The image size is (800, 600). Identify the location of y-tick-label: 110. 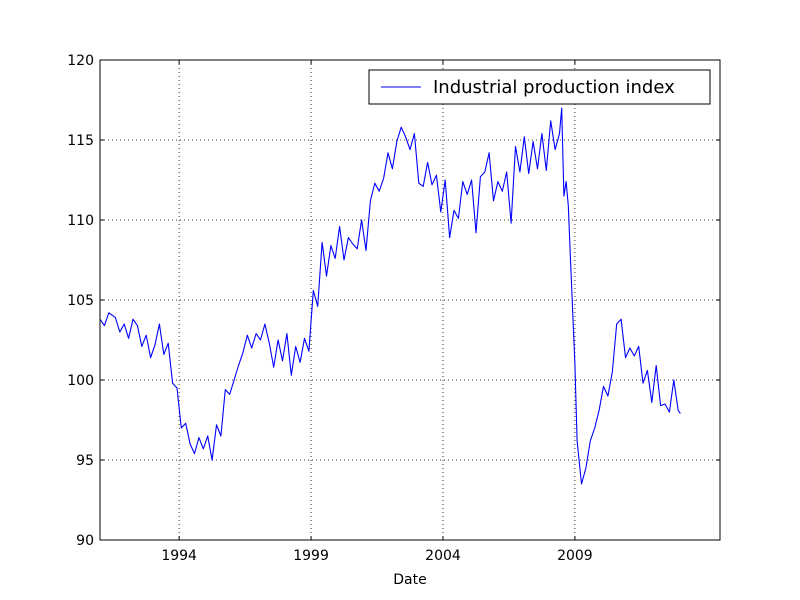
(80, 221).